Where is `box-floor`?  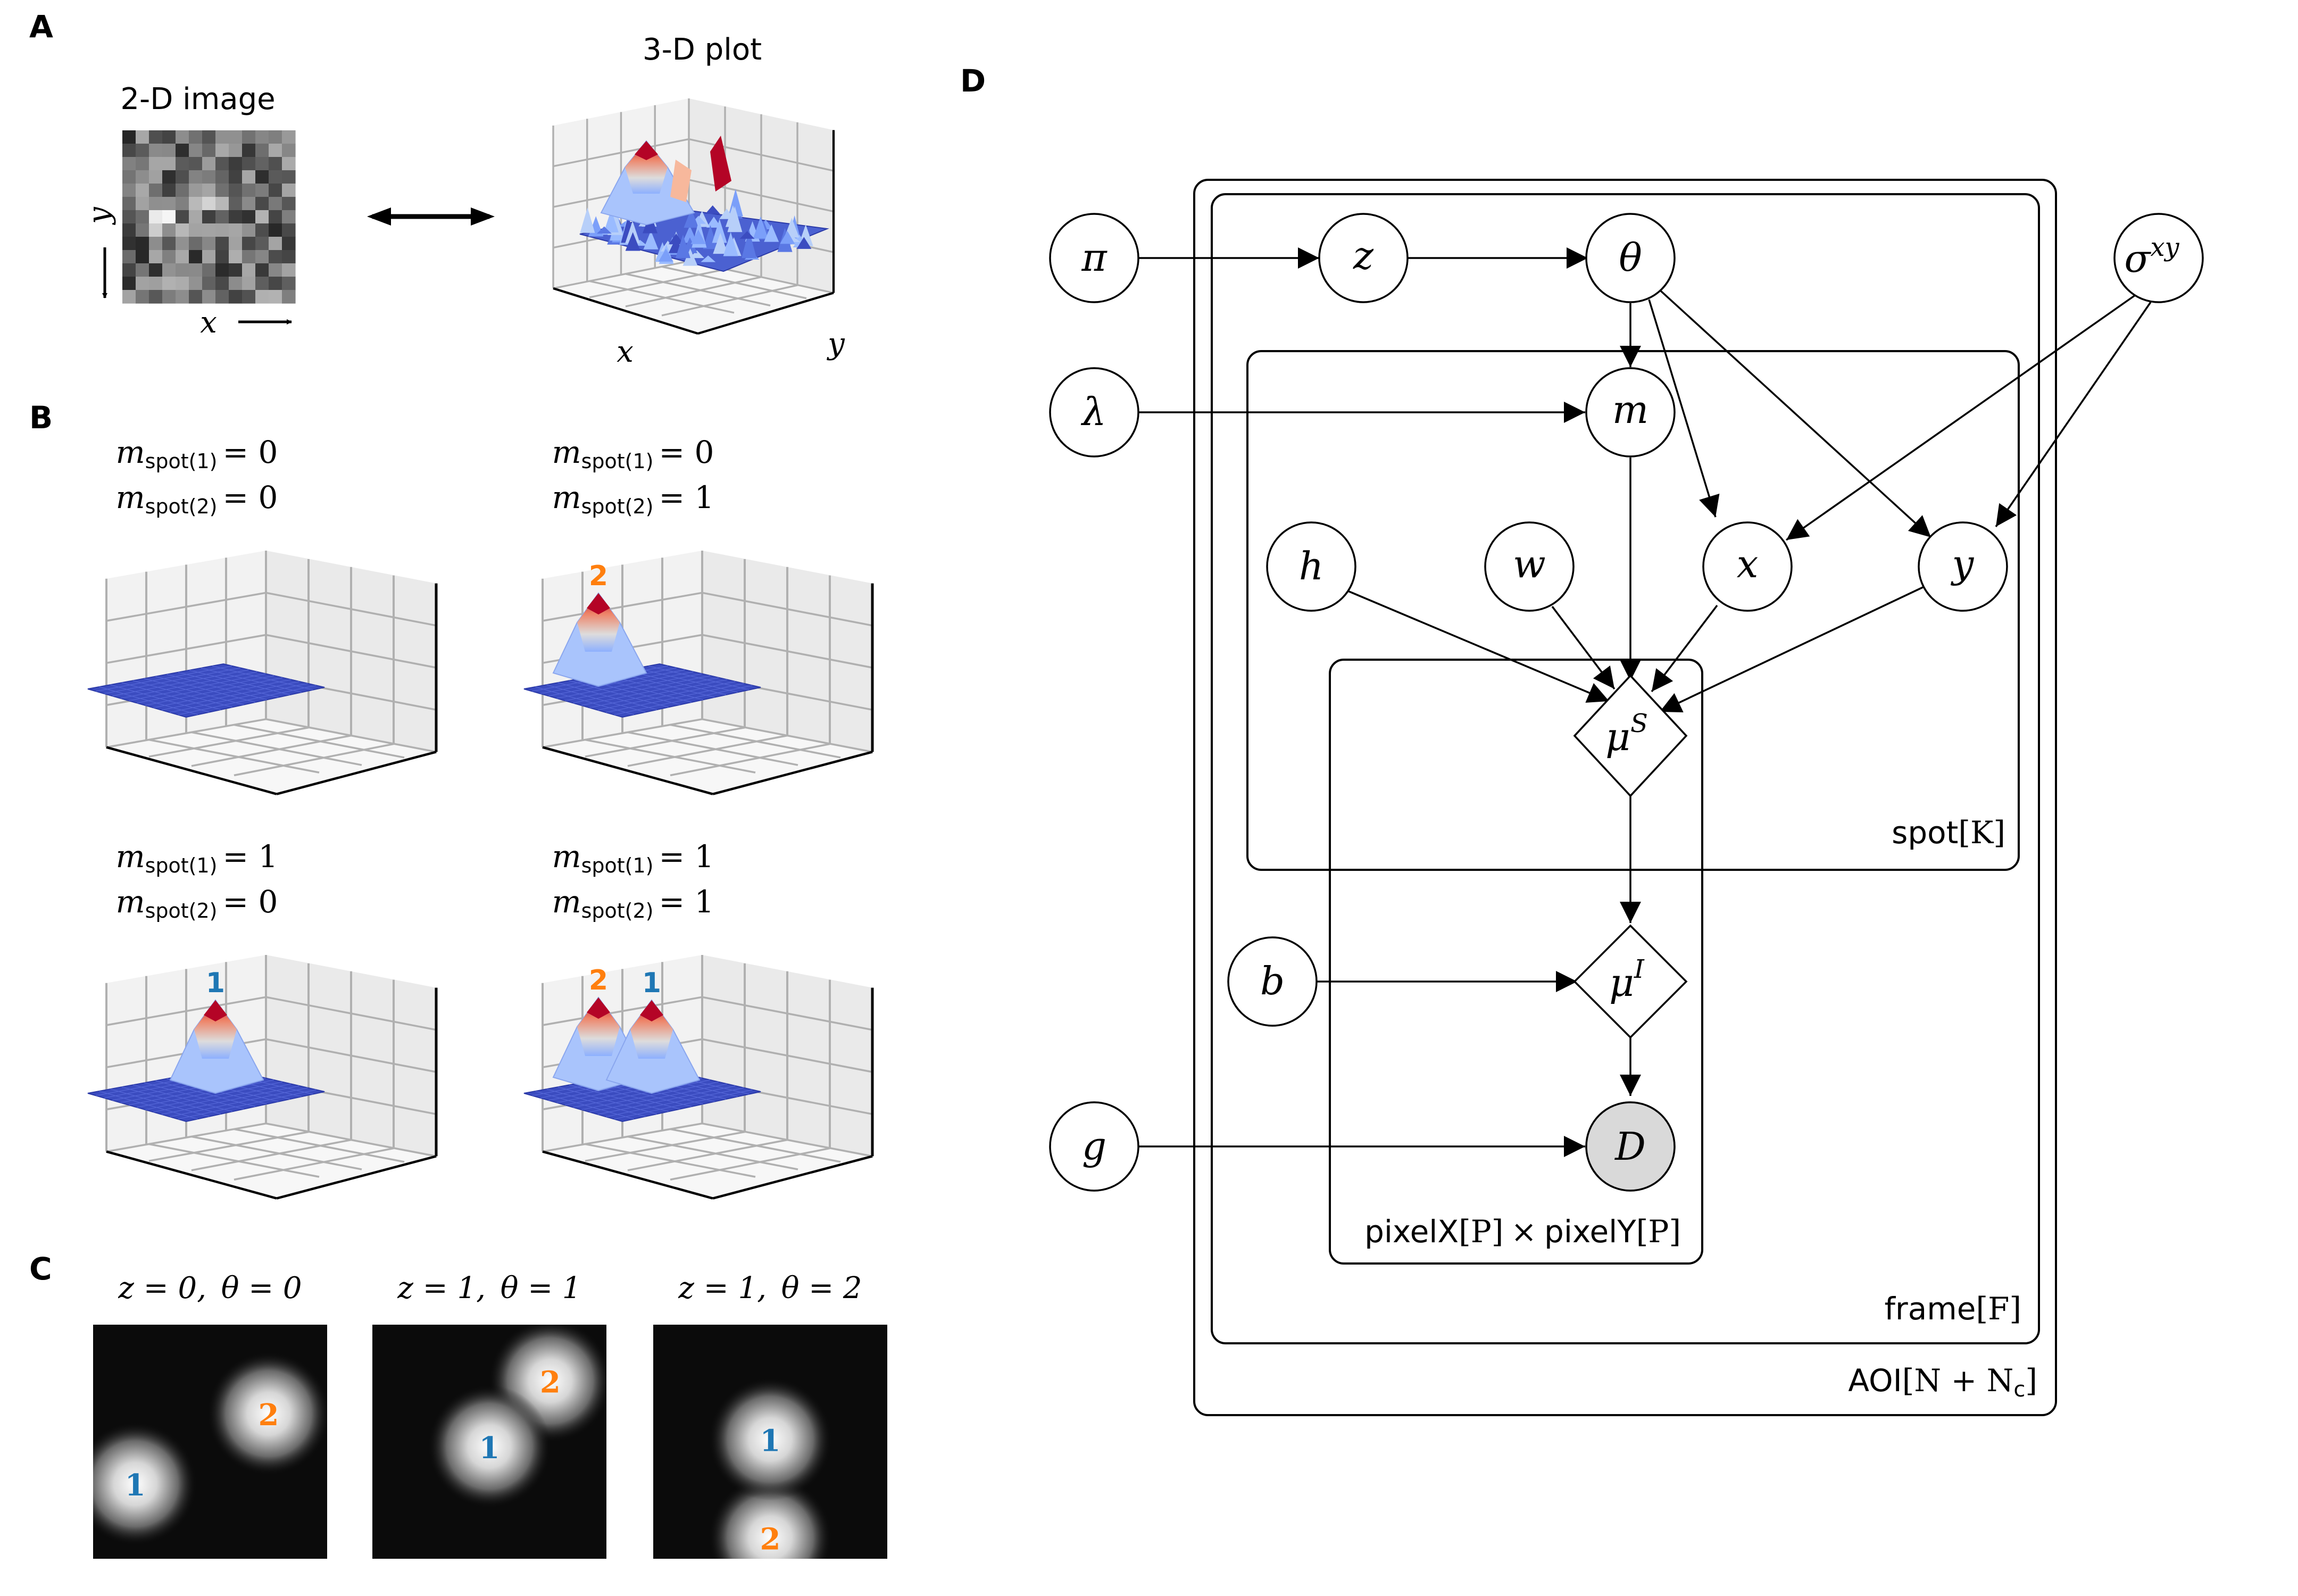
box-floor is located at coordinates (708, 1161).